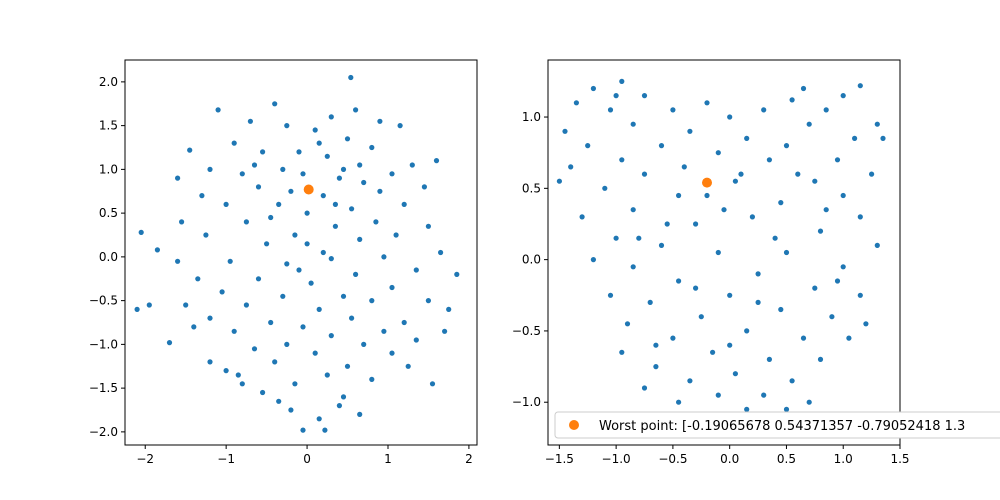 The image size is (1000, 500). What do you see at coordinates (526, 331) in the screenshot?
I see `y-tick-label: −0.5` at bounding box center [526, 331].